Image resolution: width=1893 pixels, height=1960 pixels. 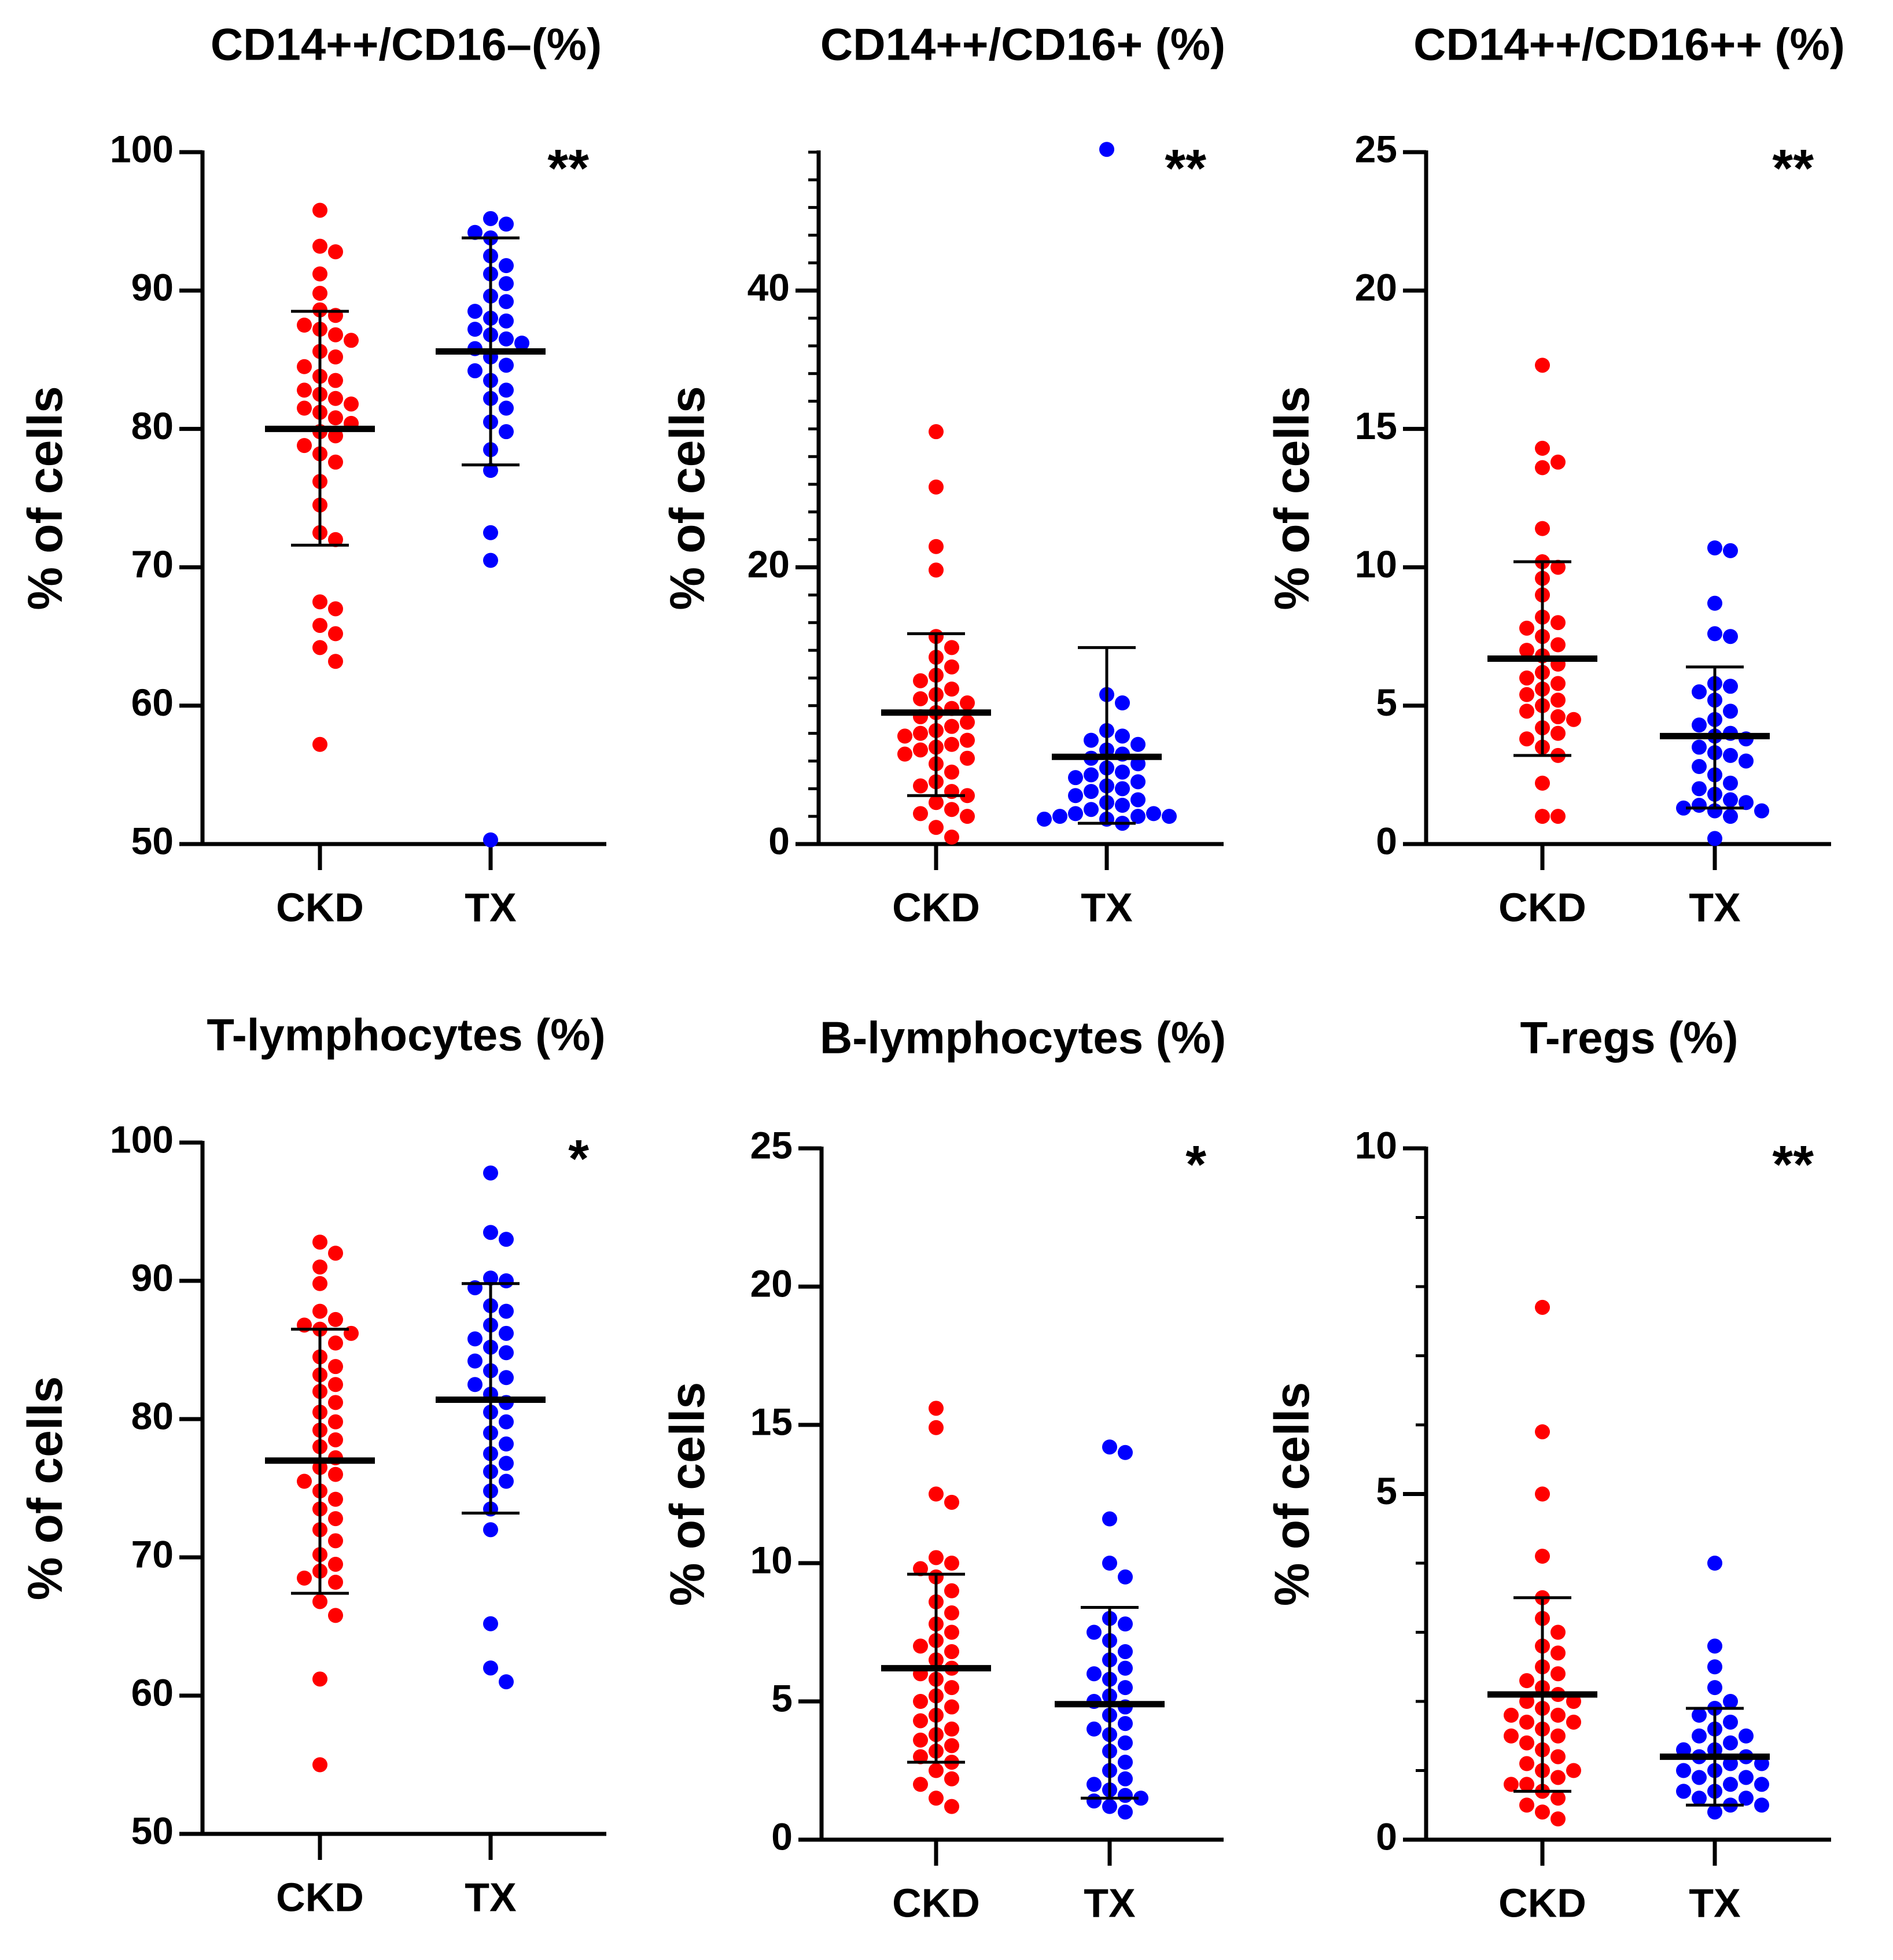 What do you see at coordinates (768, 564) in the screenshot?
I see `y-tick-label: 20` at bounding box center [768, 564].